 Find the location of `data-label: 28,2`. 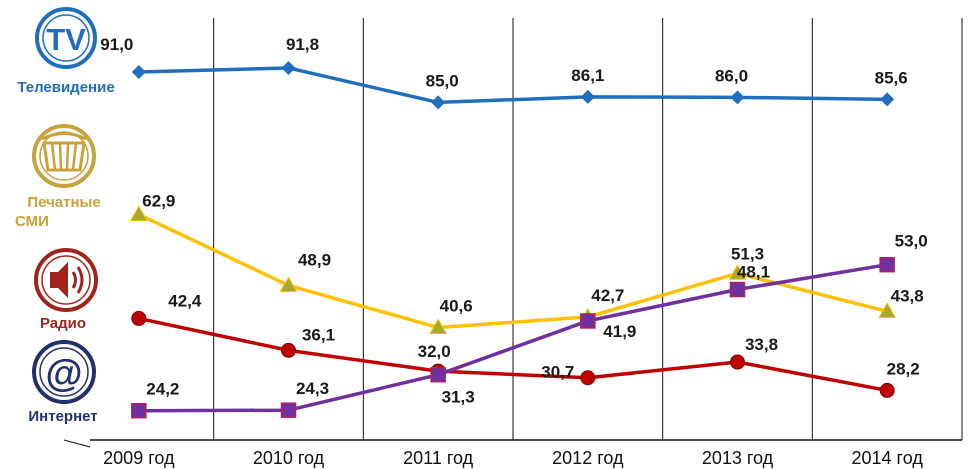

data-label: 28,2 is located at coordinates (903, 368).